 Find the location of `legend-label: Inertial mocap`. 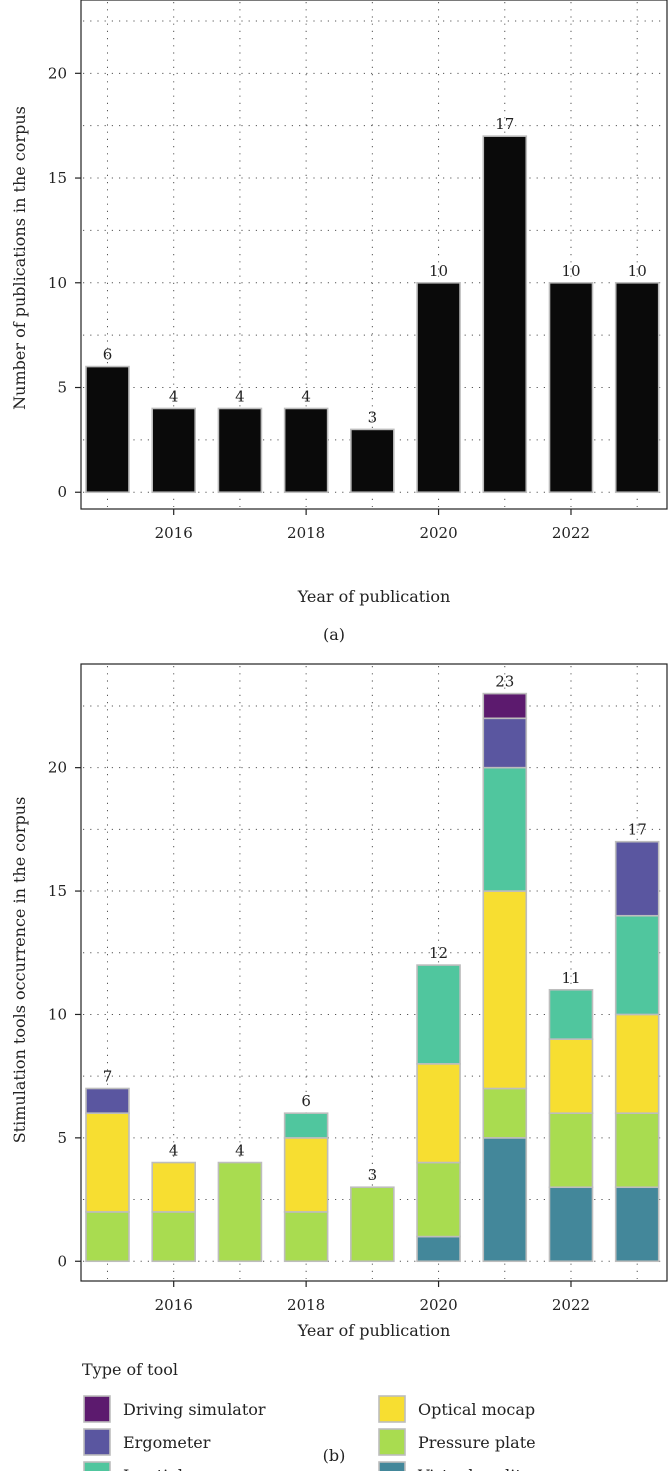

legend-label: Inertial mocap is located at coordinates (182, 1468).